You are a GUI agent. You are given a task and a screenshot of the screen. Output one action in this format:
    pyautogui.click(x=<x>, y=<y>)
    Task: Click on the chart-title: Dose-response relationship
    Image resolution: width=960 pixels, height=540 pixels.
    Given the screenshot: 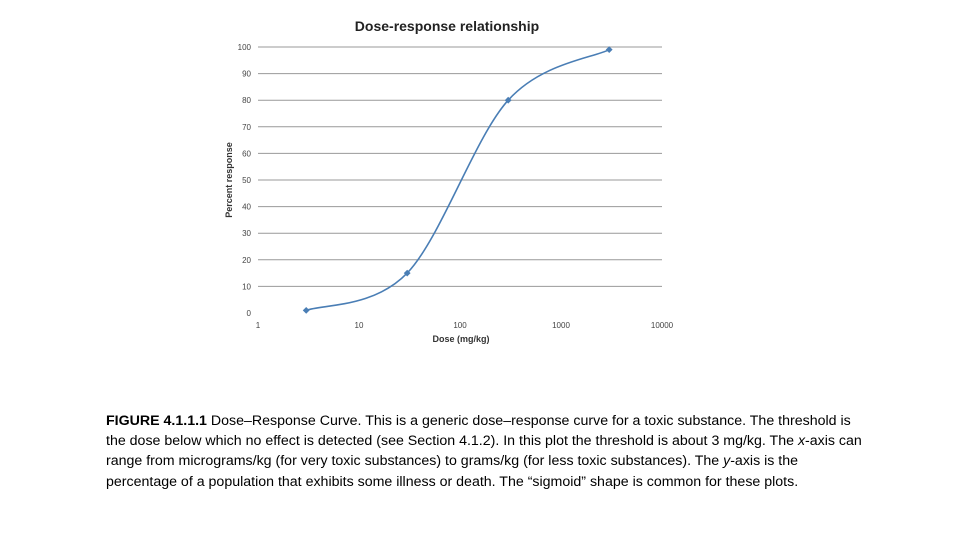 What is the action you would take?
    pyautogui.click(x=447, y=26)
    